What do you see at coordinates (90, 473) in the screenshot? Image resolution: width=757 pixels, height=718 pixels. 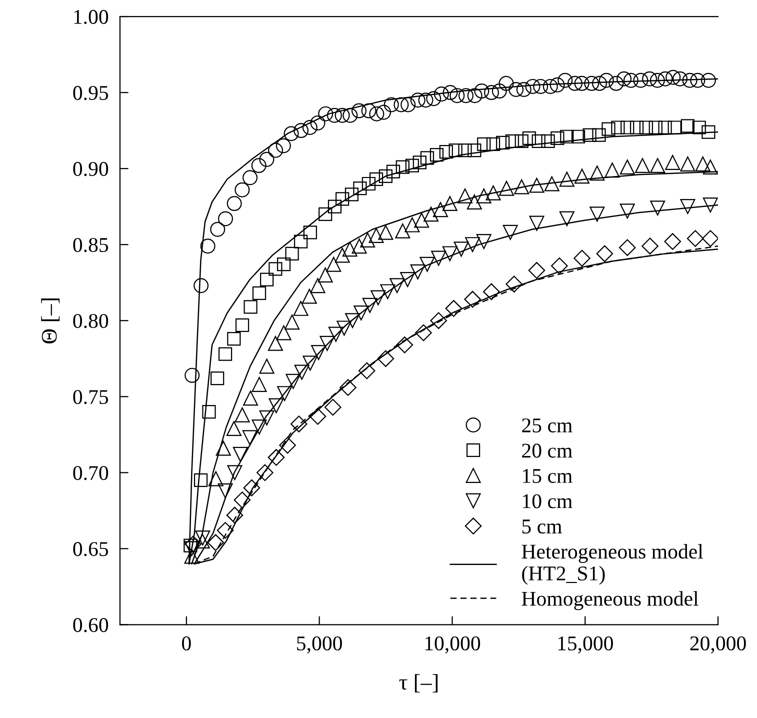 I see `y-tick-label: 0.70` at bounding box center [90, 473].